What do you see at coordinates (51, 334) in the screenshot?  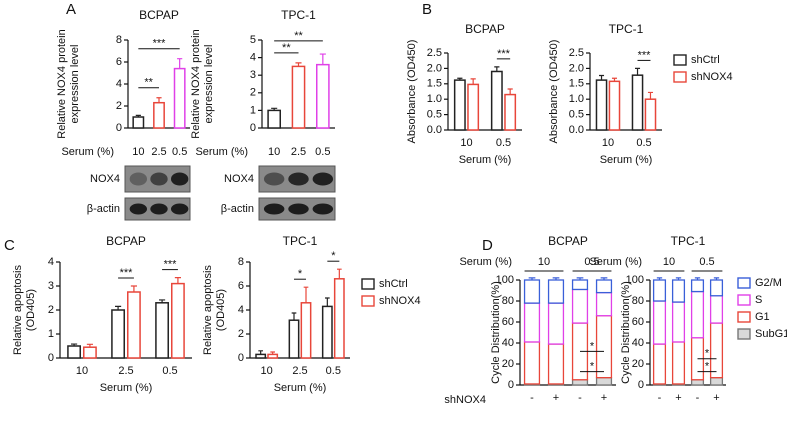 I see `y-tick-label: 1` at bounding box center [51, 334].